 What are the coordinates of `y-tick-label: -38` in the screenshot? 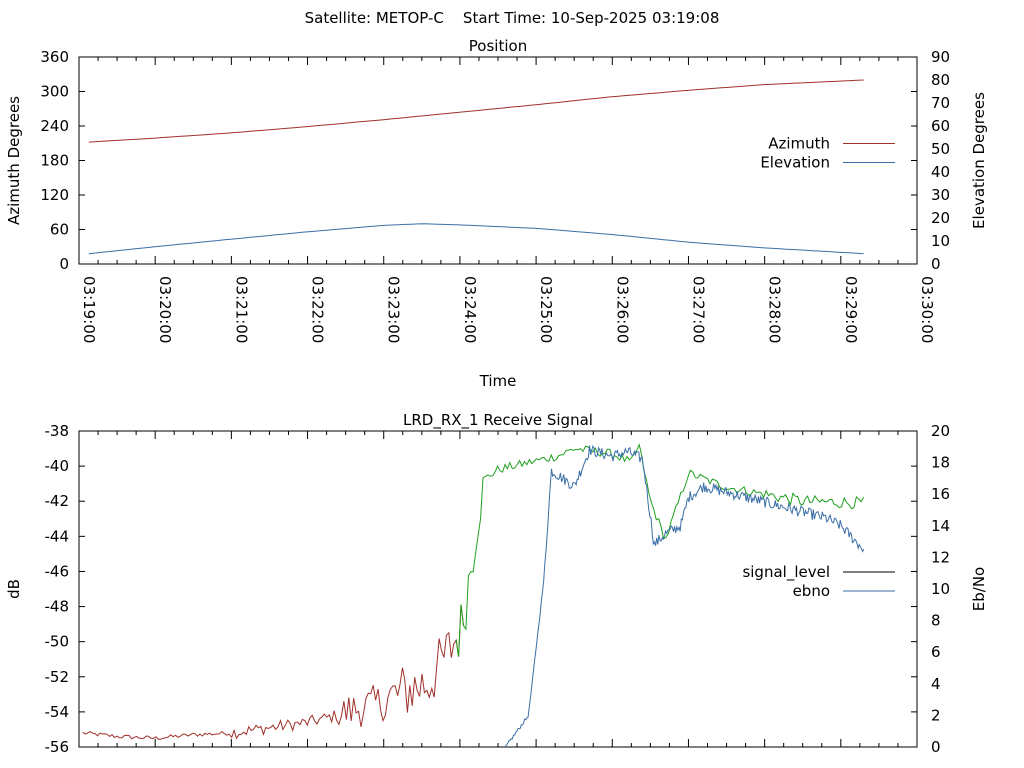 It's located at (57, 431).